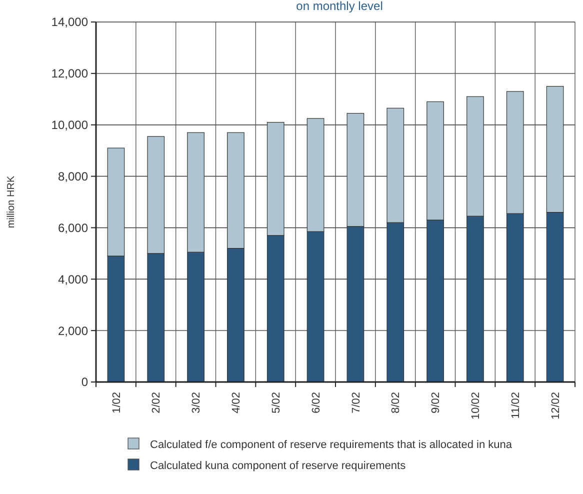 The height and width of the screenshot is (494, 583). What do you see at coordinates (276, 403) in the screenshot?
I see `x-tick-label: 5/02` at bounding box center [276, 403].